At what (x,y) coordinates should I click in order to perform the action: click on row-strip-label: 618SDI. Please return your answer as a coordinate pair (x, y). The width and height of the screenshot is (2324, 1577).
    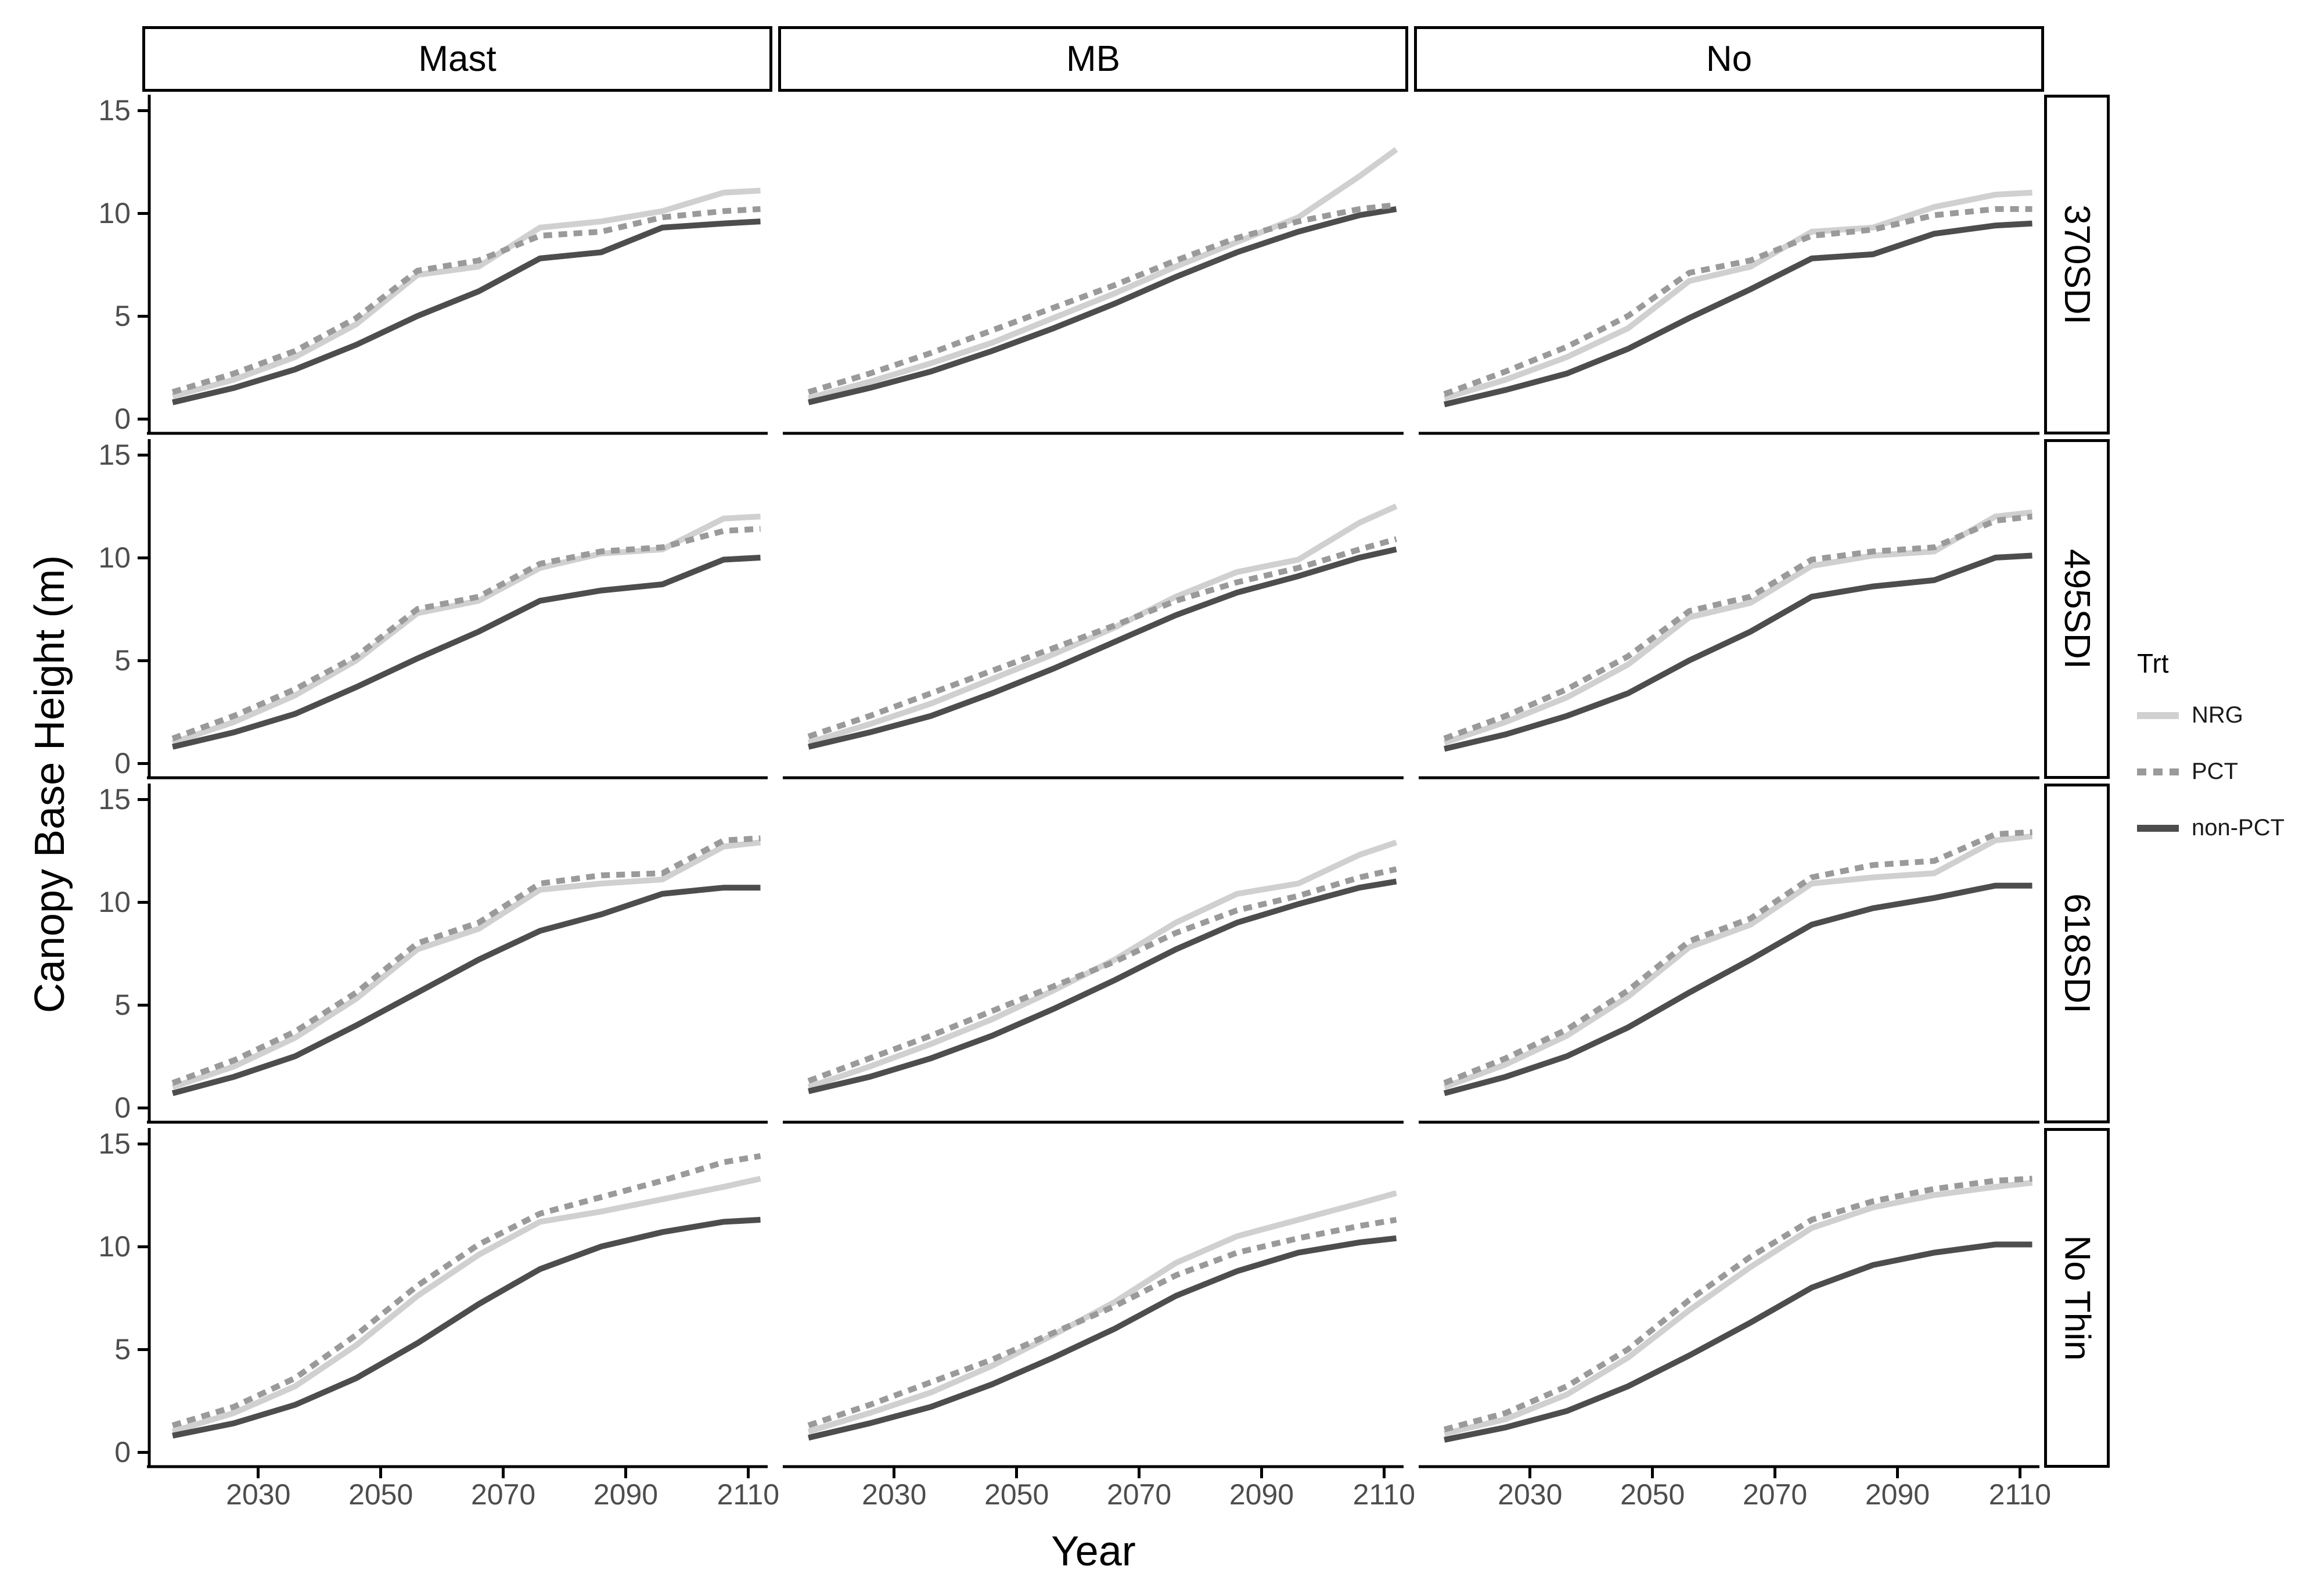
    Looking at the image, I should click on (2077, 953).